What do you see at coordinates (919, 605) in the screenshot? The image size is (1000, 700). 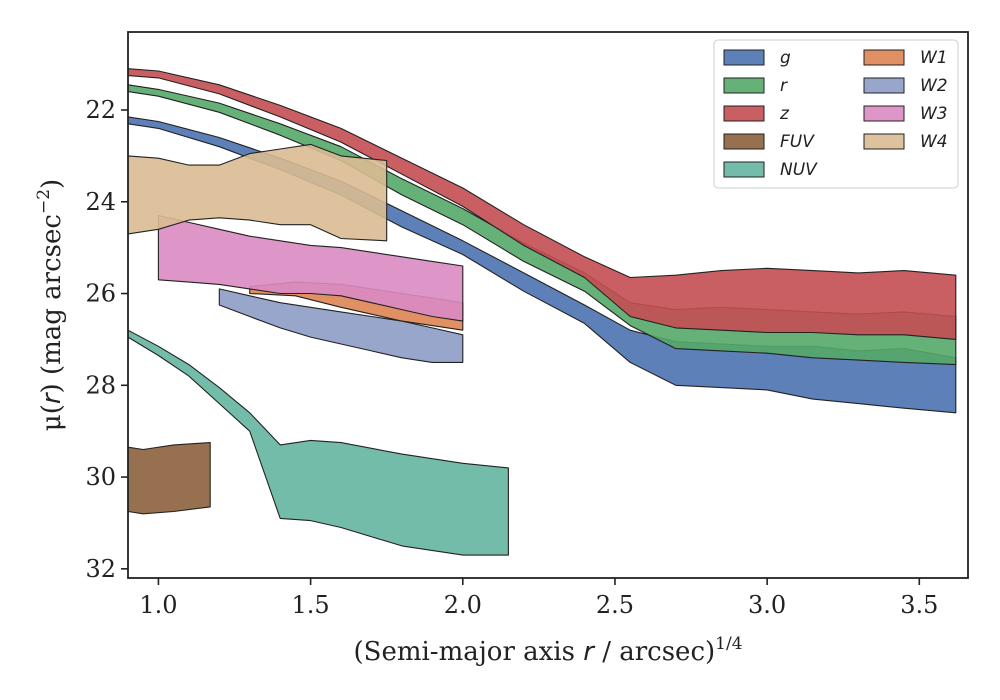 I see `x-tick-label: 3.5` at bounding box center [919, 605].